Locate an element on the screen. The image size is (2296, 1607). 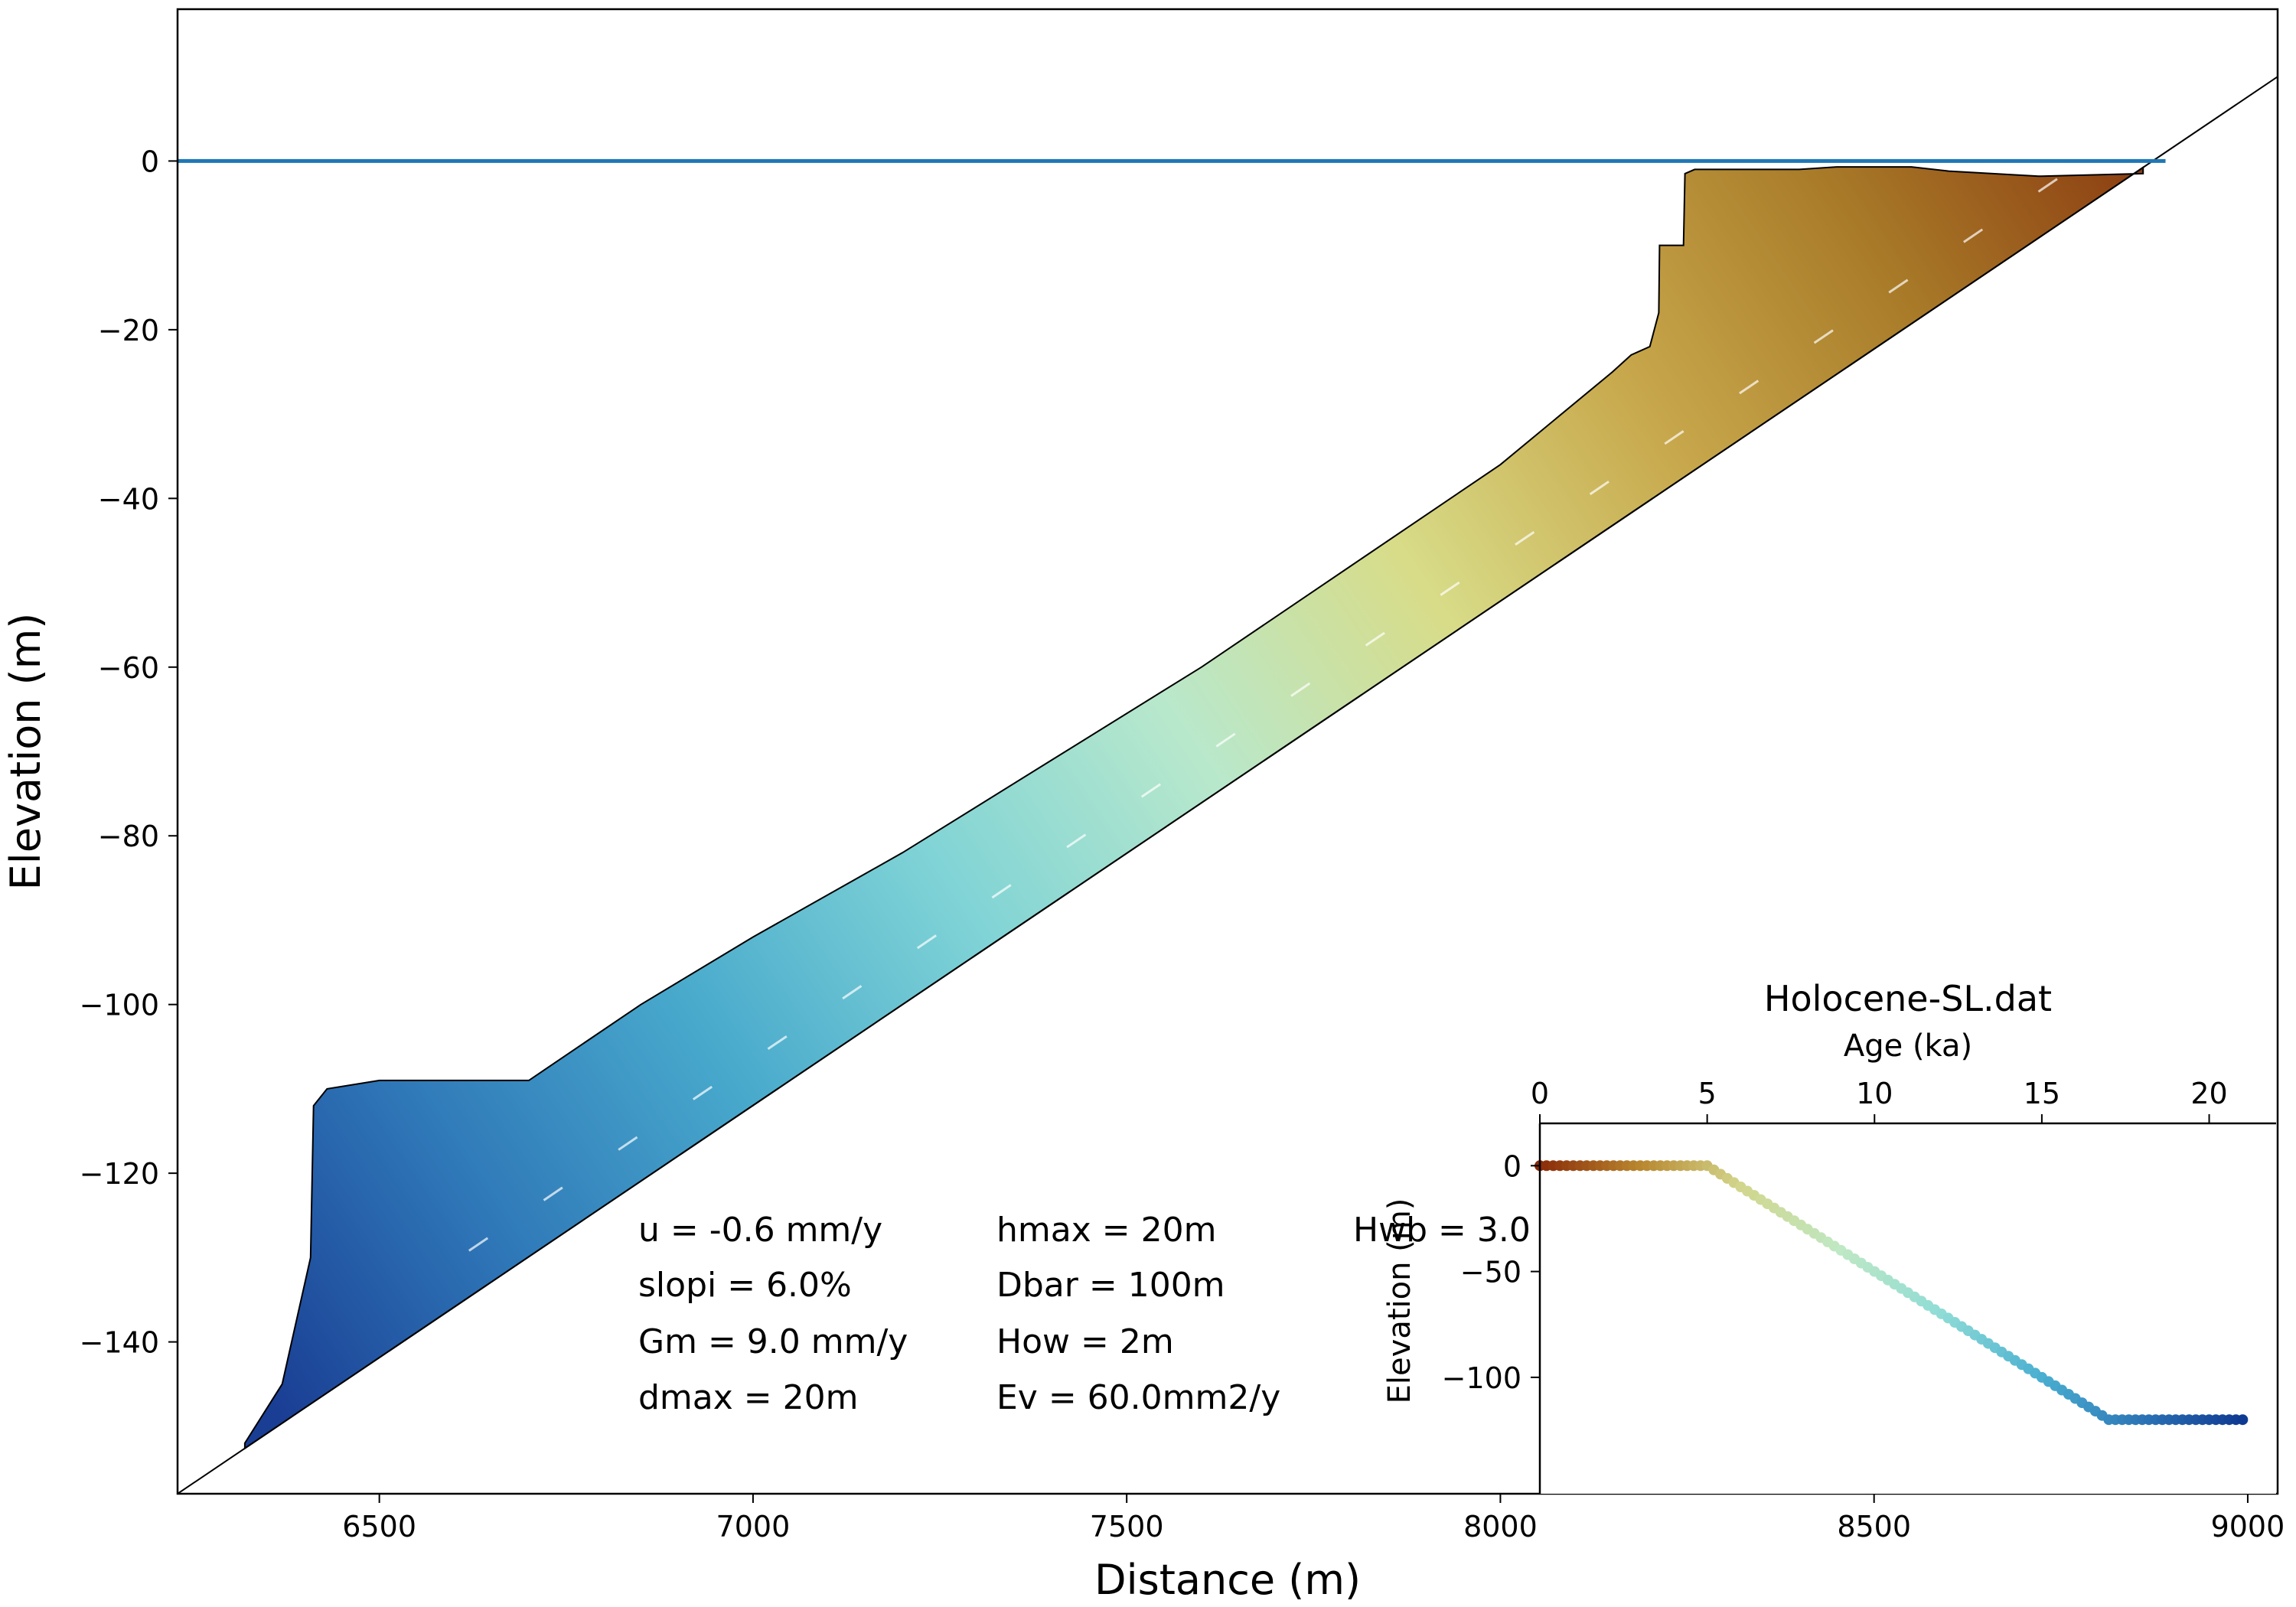
inset-title: Holocene-SL.dat is located at coordinates (1908, 999).